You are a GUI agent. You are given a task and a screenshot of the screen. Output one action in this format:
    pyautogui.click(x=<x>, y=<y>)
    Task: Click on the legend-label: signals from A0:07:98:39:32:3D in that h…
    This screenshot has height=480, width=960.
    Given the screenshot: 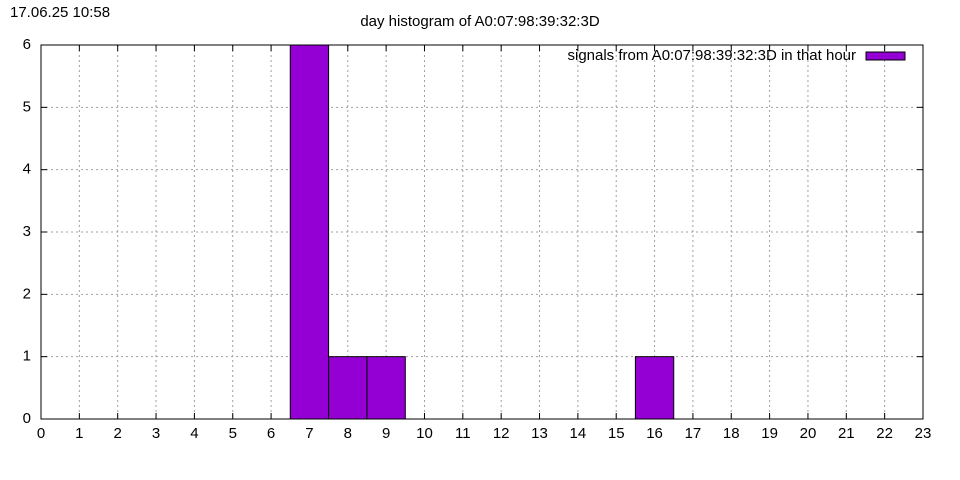 What is the action you would take?
    pyautogui.click(x=711, y=55)
    